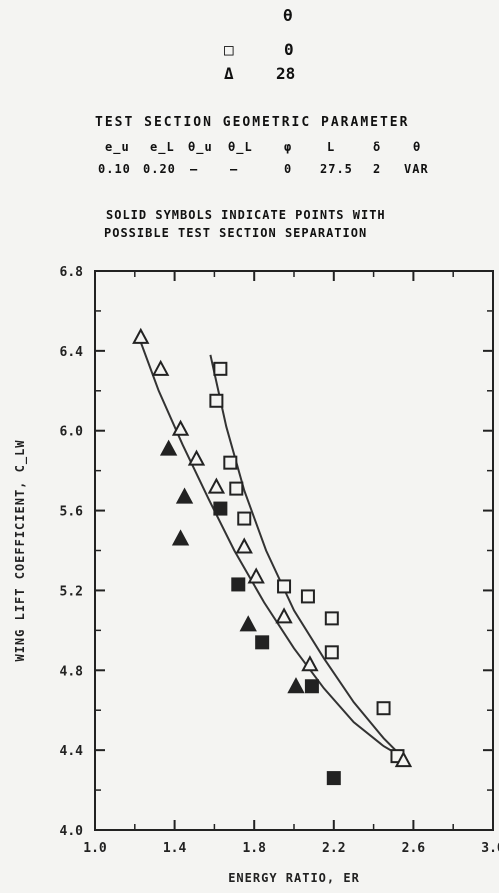 Image resolution: width=499 pixels, height=893 pixels. I want to click on param-value-delta: 2, so click(377, 169).